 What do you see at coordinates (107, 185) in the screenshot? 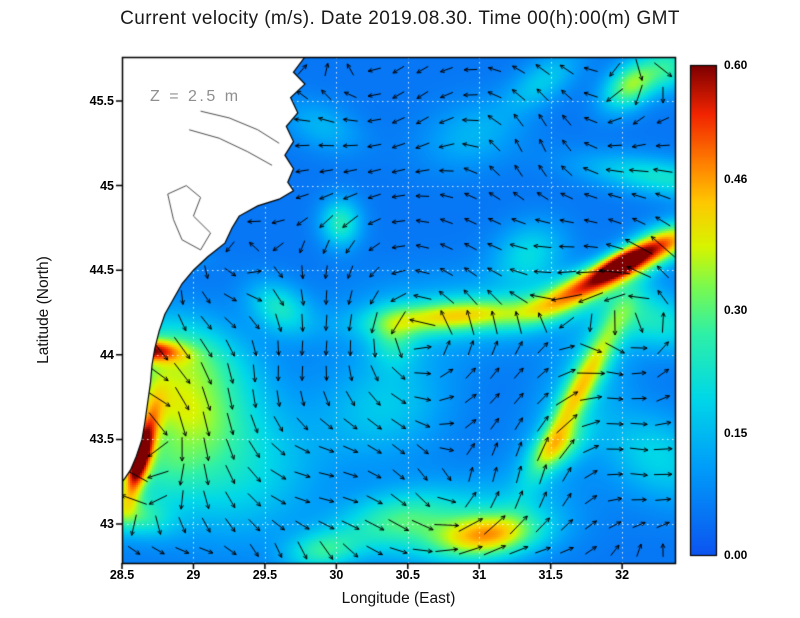
I see `y-tick-label: 45` at bounding box center [107, 185].